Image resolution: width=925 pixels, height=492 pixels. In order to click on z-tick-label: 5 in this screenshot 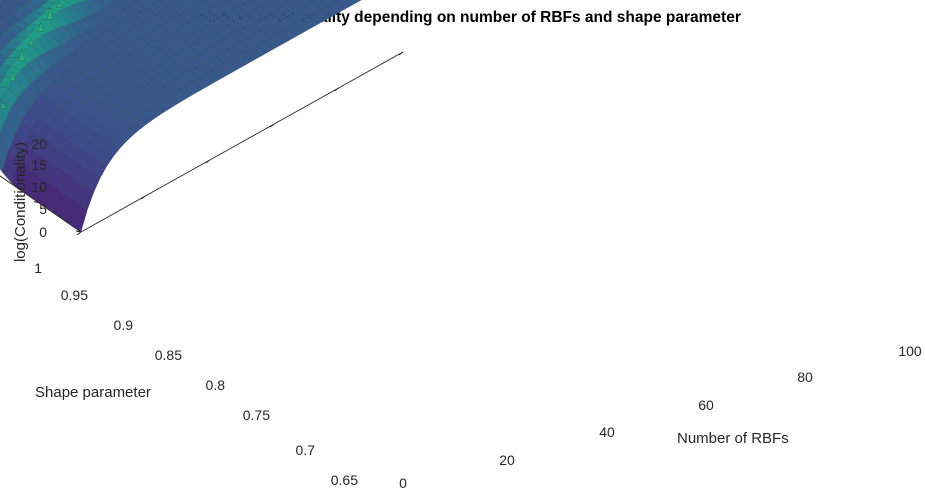, I will do `click(43, 209)`.